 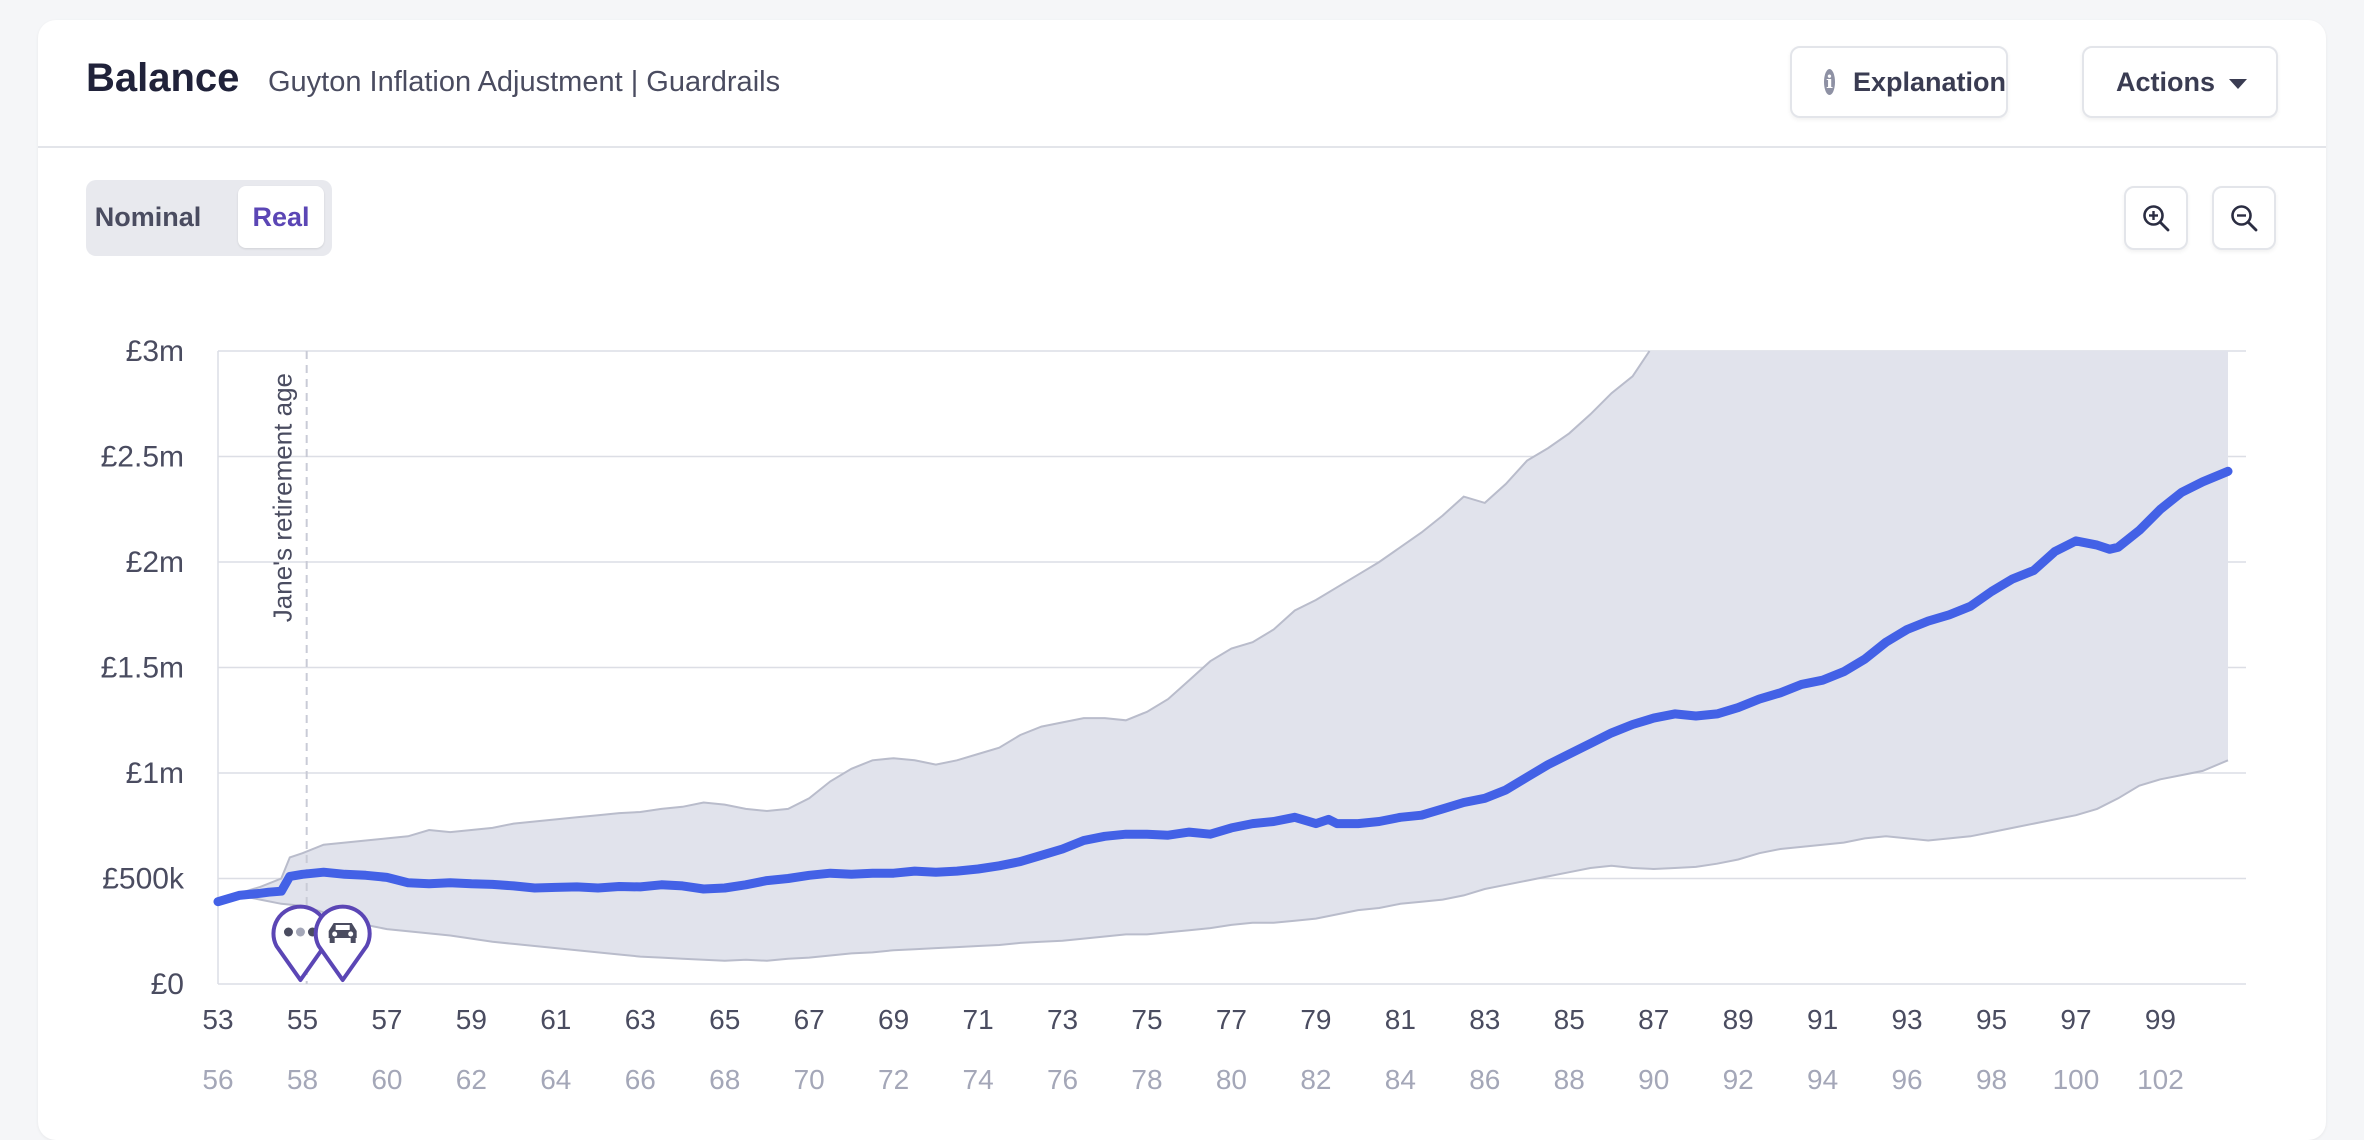 What do you see at coordinates (1822, 1079) in the screenshot?
I see `x-secondary-tick-label: 94` at bounding box center [1822, 1079].